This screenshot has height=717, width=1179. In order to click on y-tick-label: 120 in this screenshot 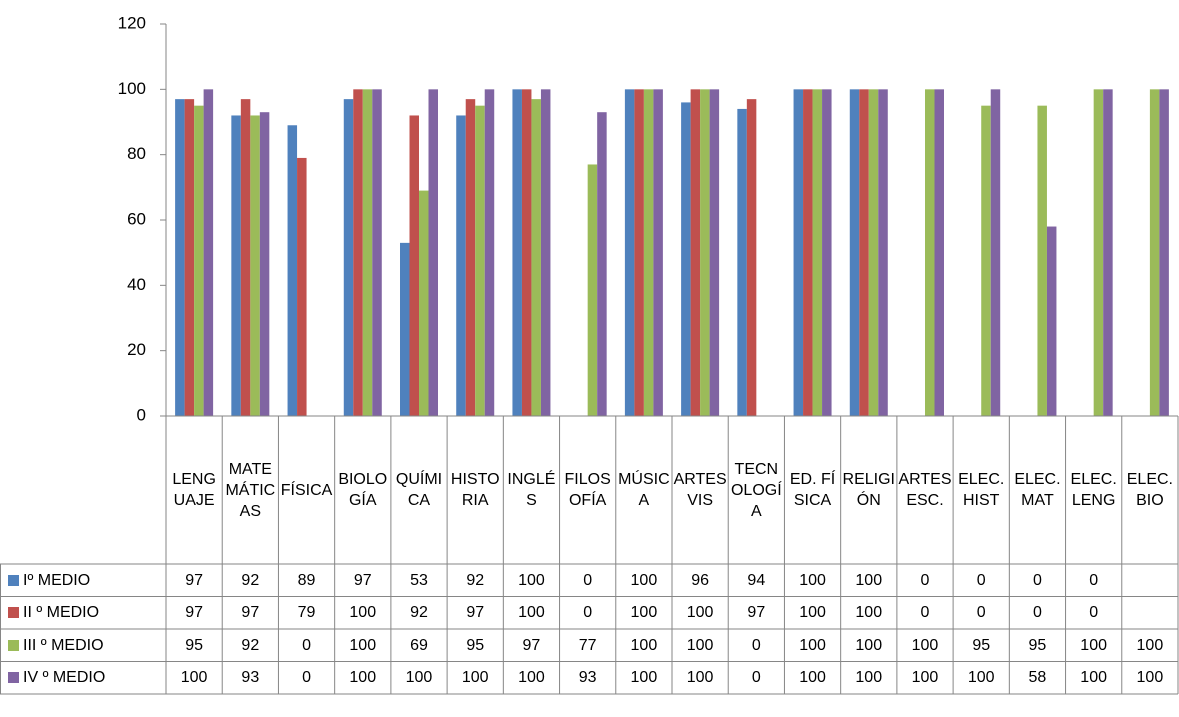, I will do `click(132, 22)`.